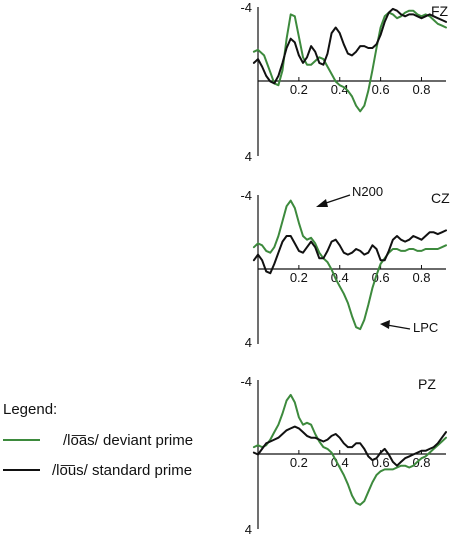 Image resolution: width=454 pixels, height=537 pixels. What do you see at coordinates (122, 470) in the screenshot?
I see `legend-label-standard: /lo͞us/ standard prime` at bounding box center [122, 470].